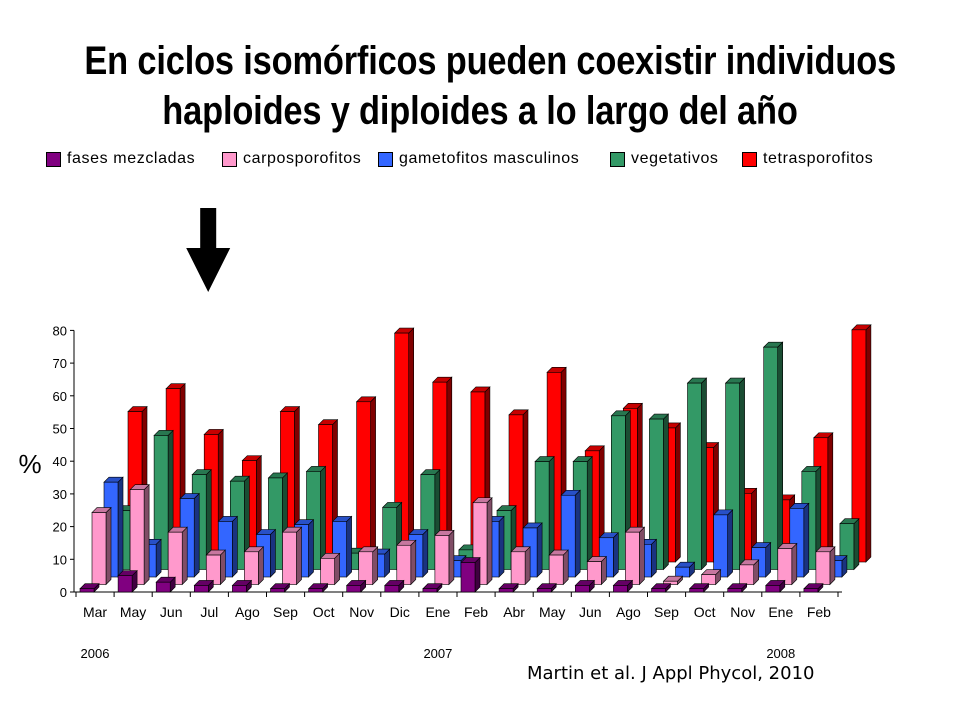  I want to click on x-tick-label: Oct, so click(705, 612).